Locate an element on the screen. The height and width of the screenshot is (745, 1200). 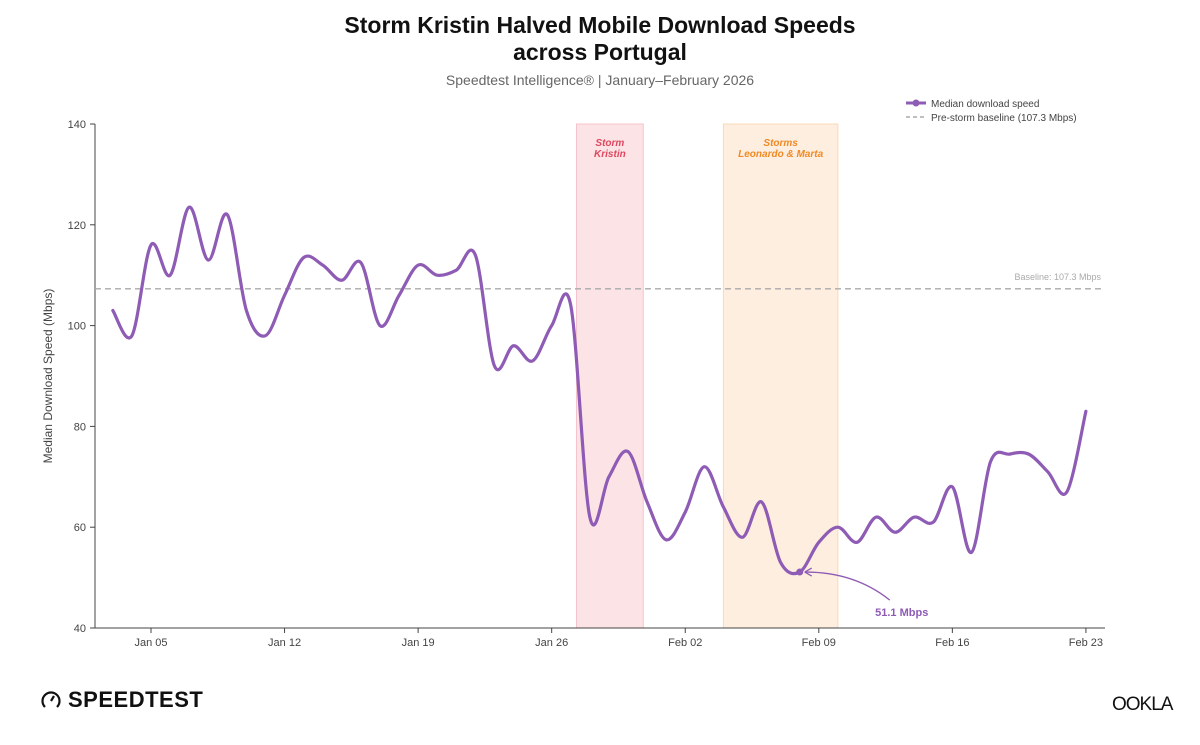
x-tick-label: Feb 23 is located at coordinates (1086, 643).